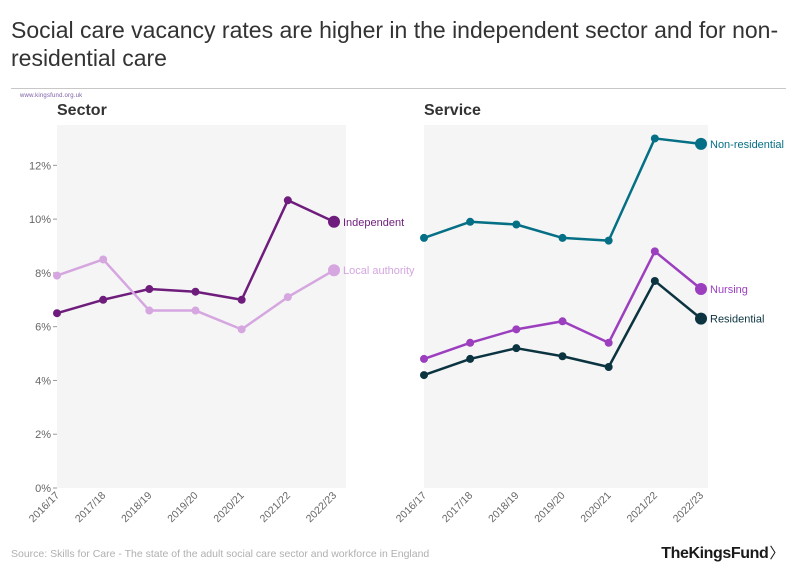  What do you see at coordinates (43, 274) in the screenshot?
I see `y-tick-label: 8%` at bounding box center [43, 274].